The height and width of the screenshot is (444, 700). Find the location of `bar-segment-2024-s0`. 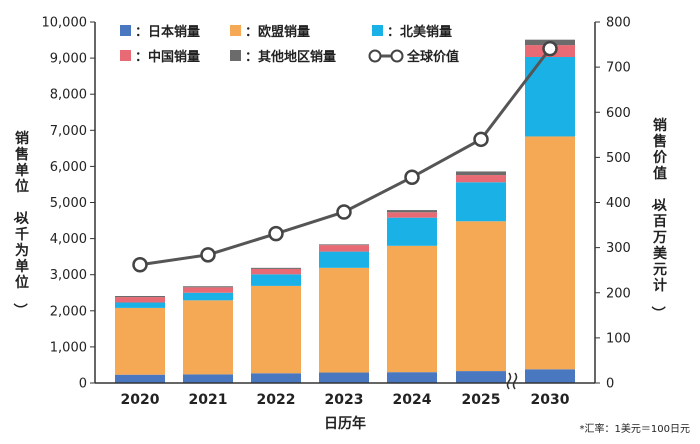

bar-segment-2024-s0 is located at coordinates (412, 377).